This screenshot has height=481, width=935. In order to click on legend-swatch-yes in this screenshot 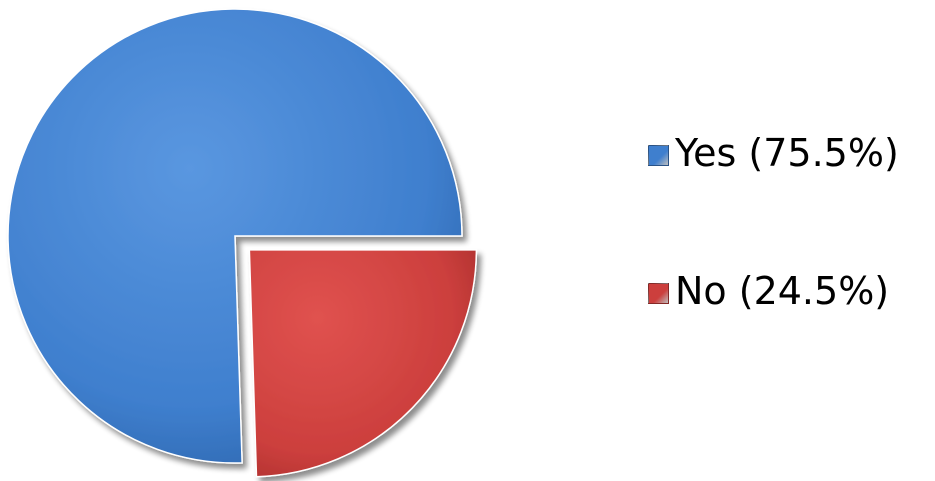, I will do `click(658, 155)`.